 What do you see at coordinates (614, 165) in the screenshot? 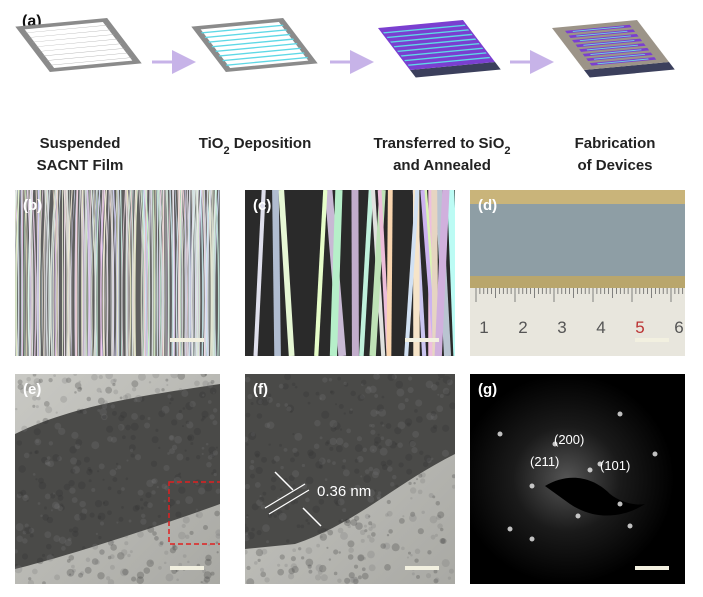
I see `step-caption: of Devices` at bounding box center [614, 165].